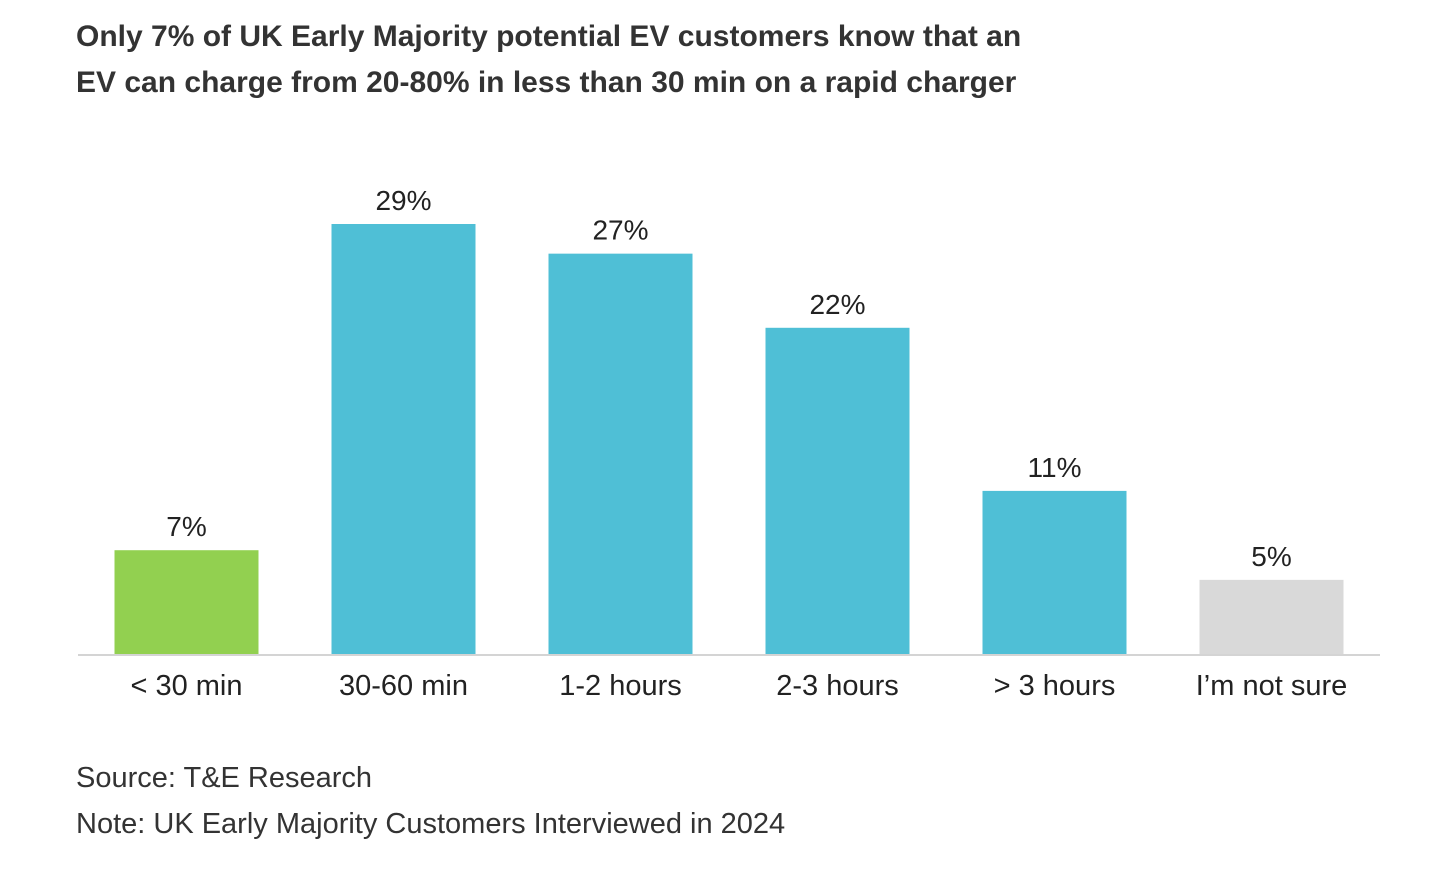 Image resolution: width=1456 pixels, height=870 pixels. I want to click on source-note: Source: T&E Research, so click(224, 778).